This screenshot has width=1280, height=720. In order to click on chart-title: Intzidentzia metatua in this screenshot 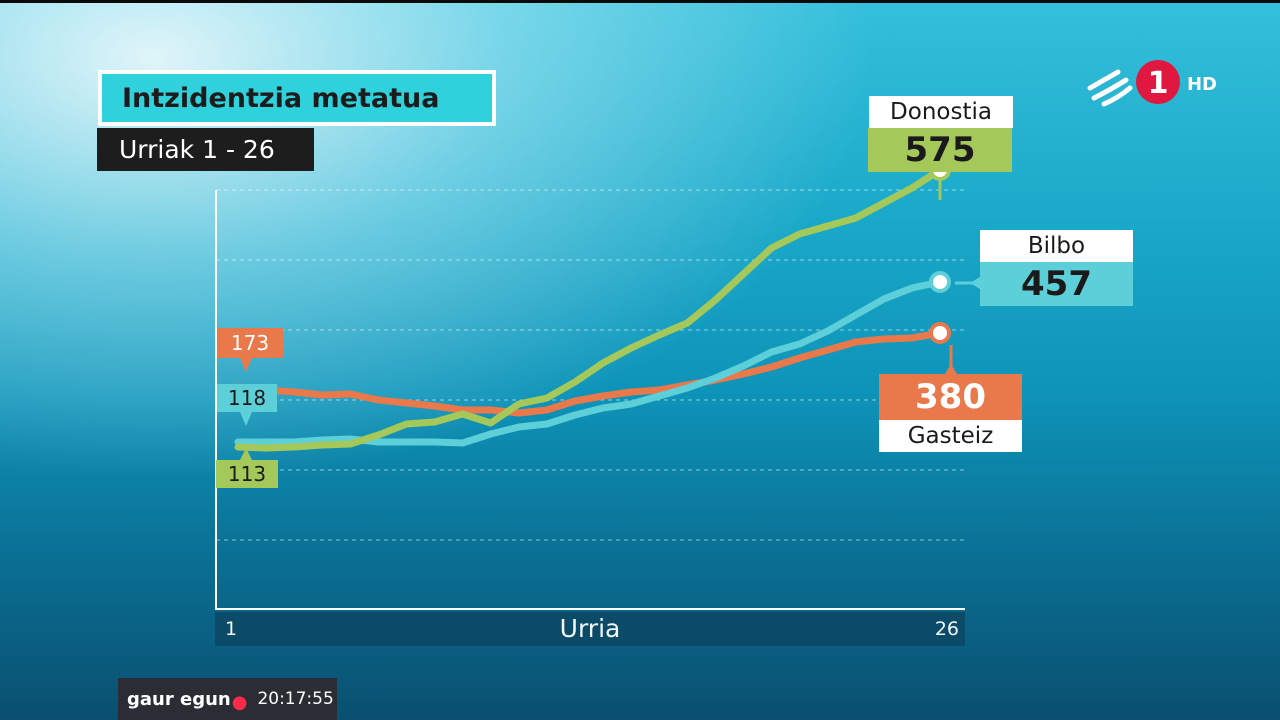, I will do `click(297, 98)`.